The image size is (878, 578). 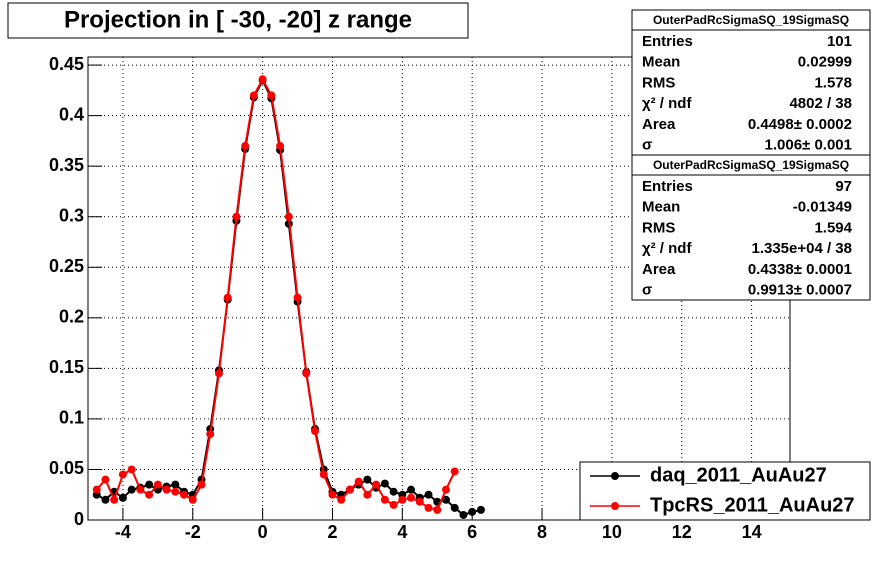 I want to click on stats-value: 4802 / 38, so click(x=820, y=103).